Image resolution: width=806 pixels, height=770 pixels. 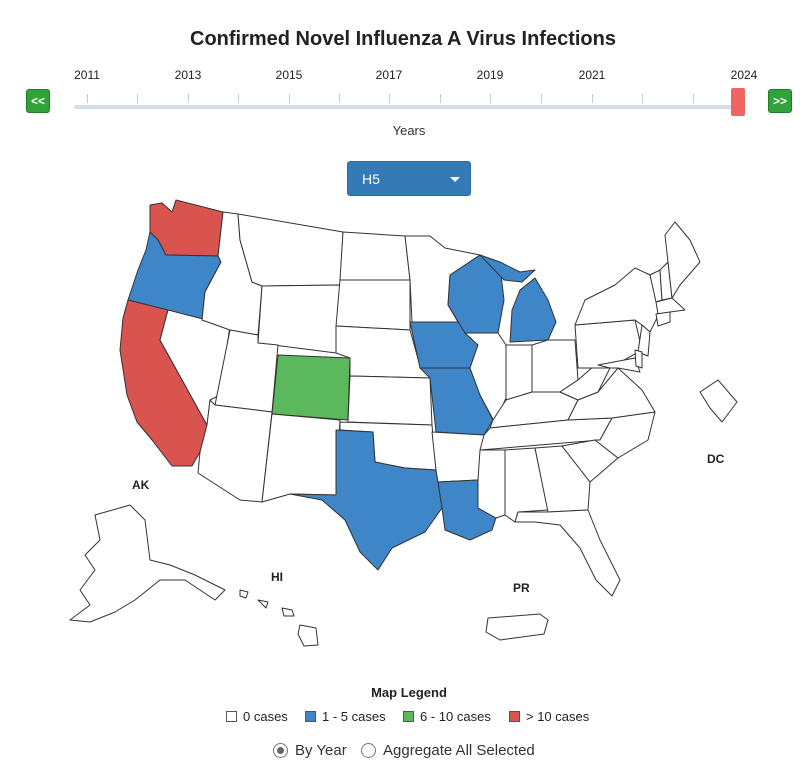 I want to click on legend-label: > 10 cases, so click(x=558, y=716).